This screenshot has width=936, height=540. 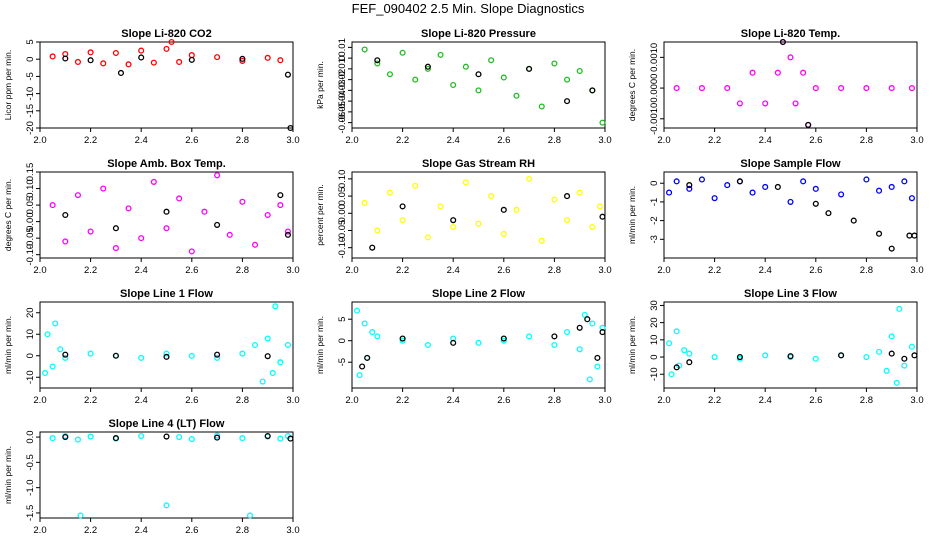 I want to click on panel-5-xtick-label: 2.2, so click(x=402, y=270).